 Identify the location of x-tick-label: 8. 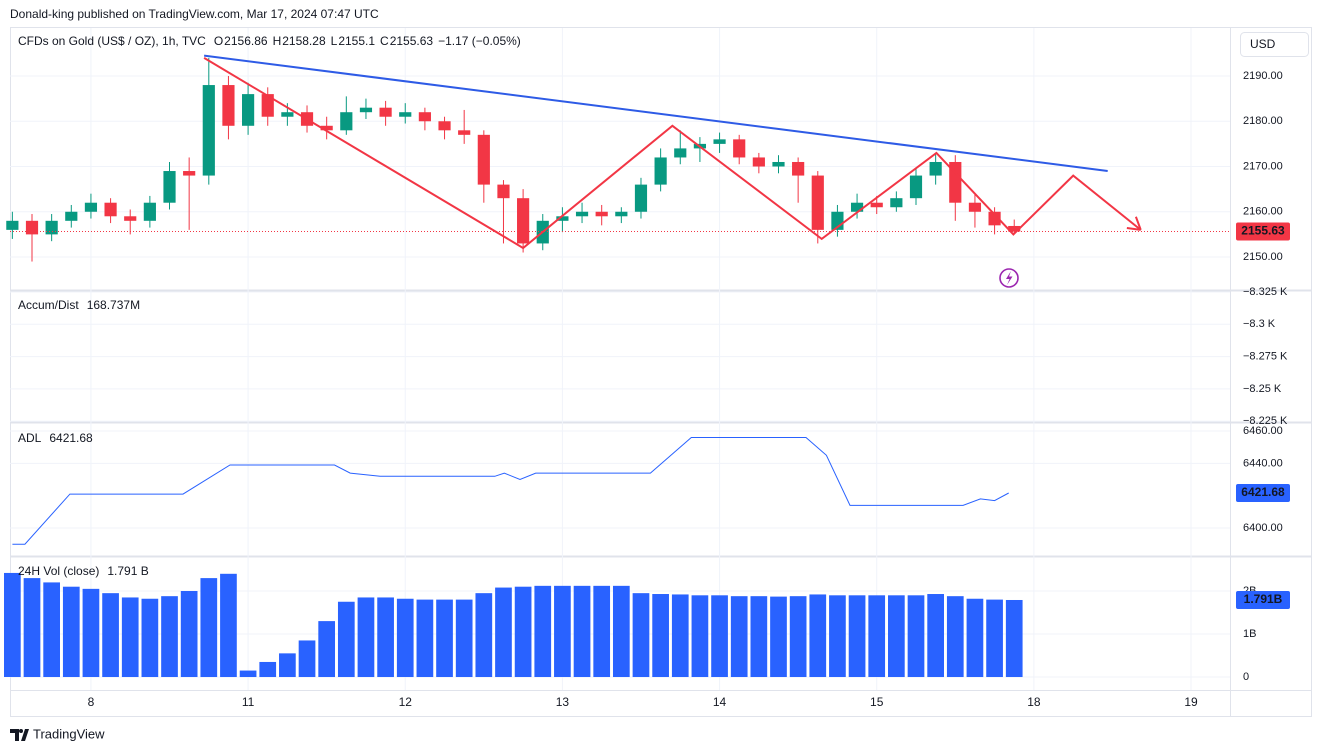
(91, 702).